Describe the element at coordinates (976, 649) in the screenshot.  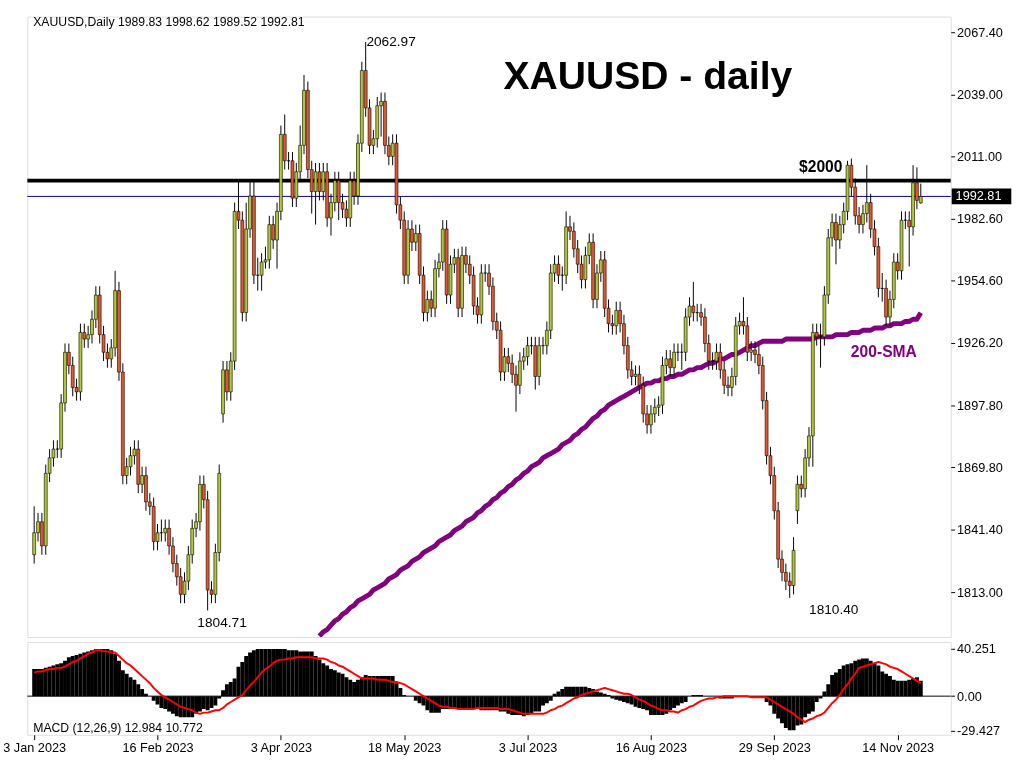
I see `y-tick-label: 40.251` at that location.